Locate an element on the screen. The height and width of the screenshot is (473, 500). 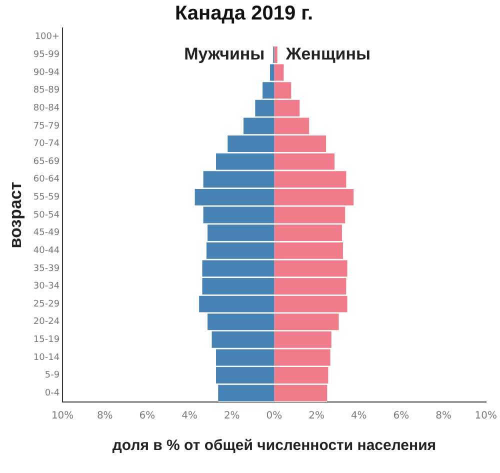
y-tick-label: 100+ is located at coordinates (47, 37).